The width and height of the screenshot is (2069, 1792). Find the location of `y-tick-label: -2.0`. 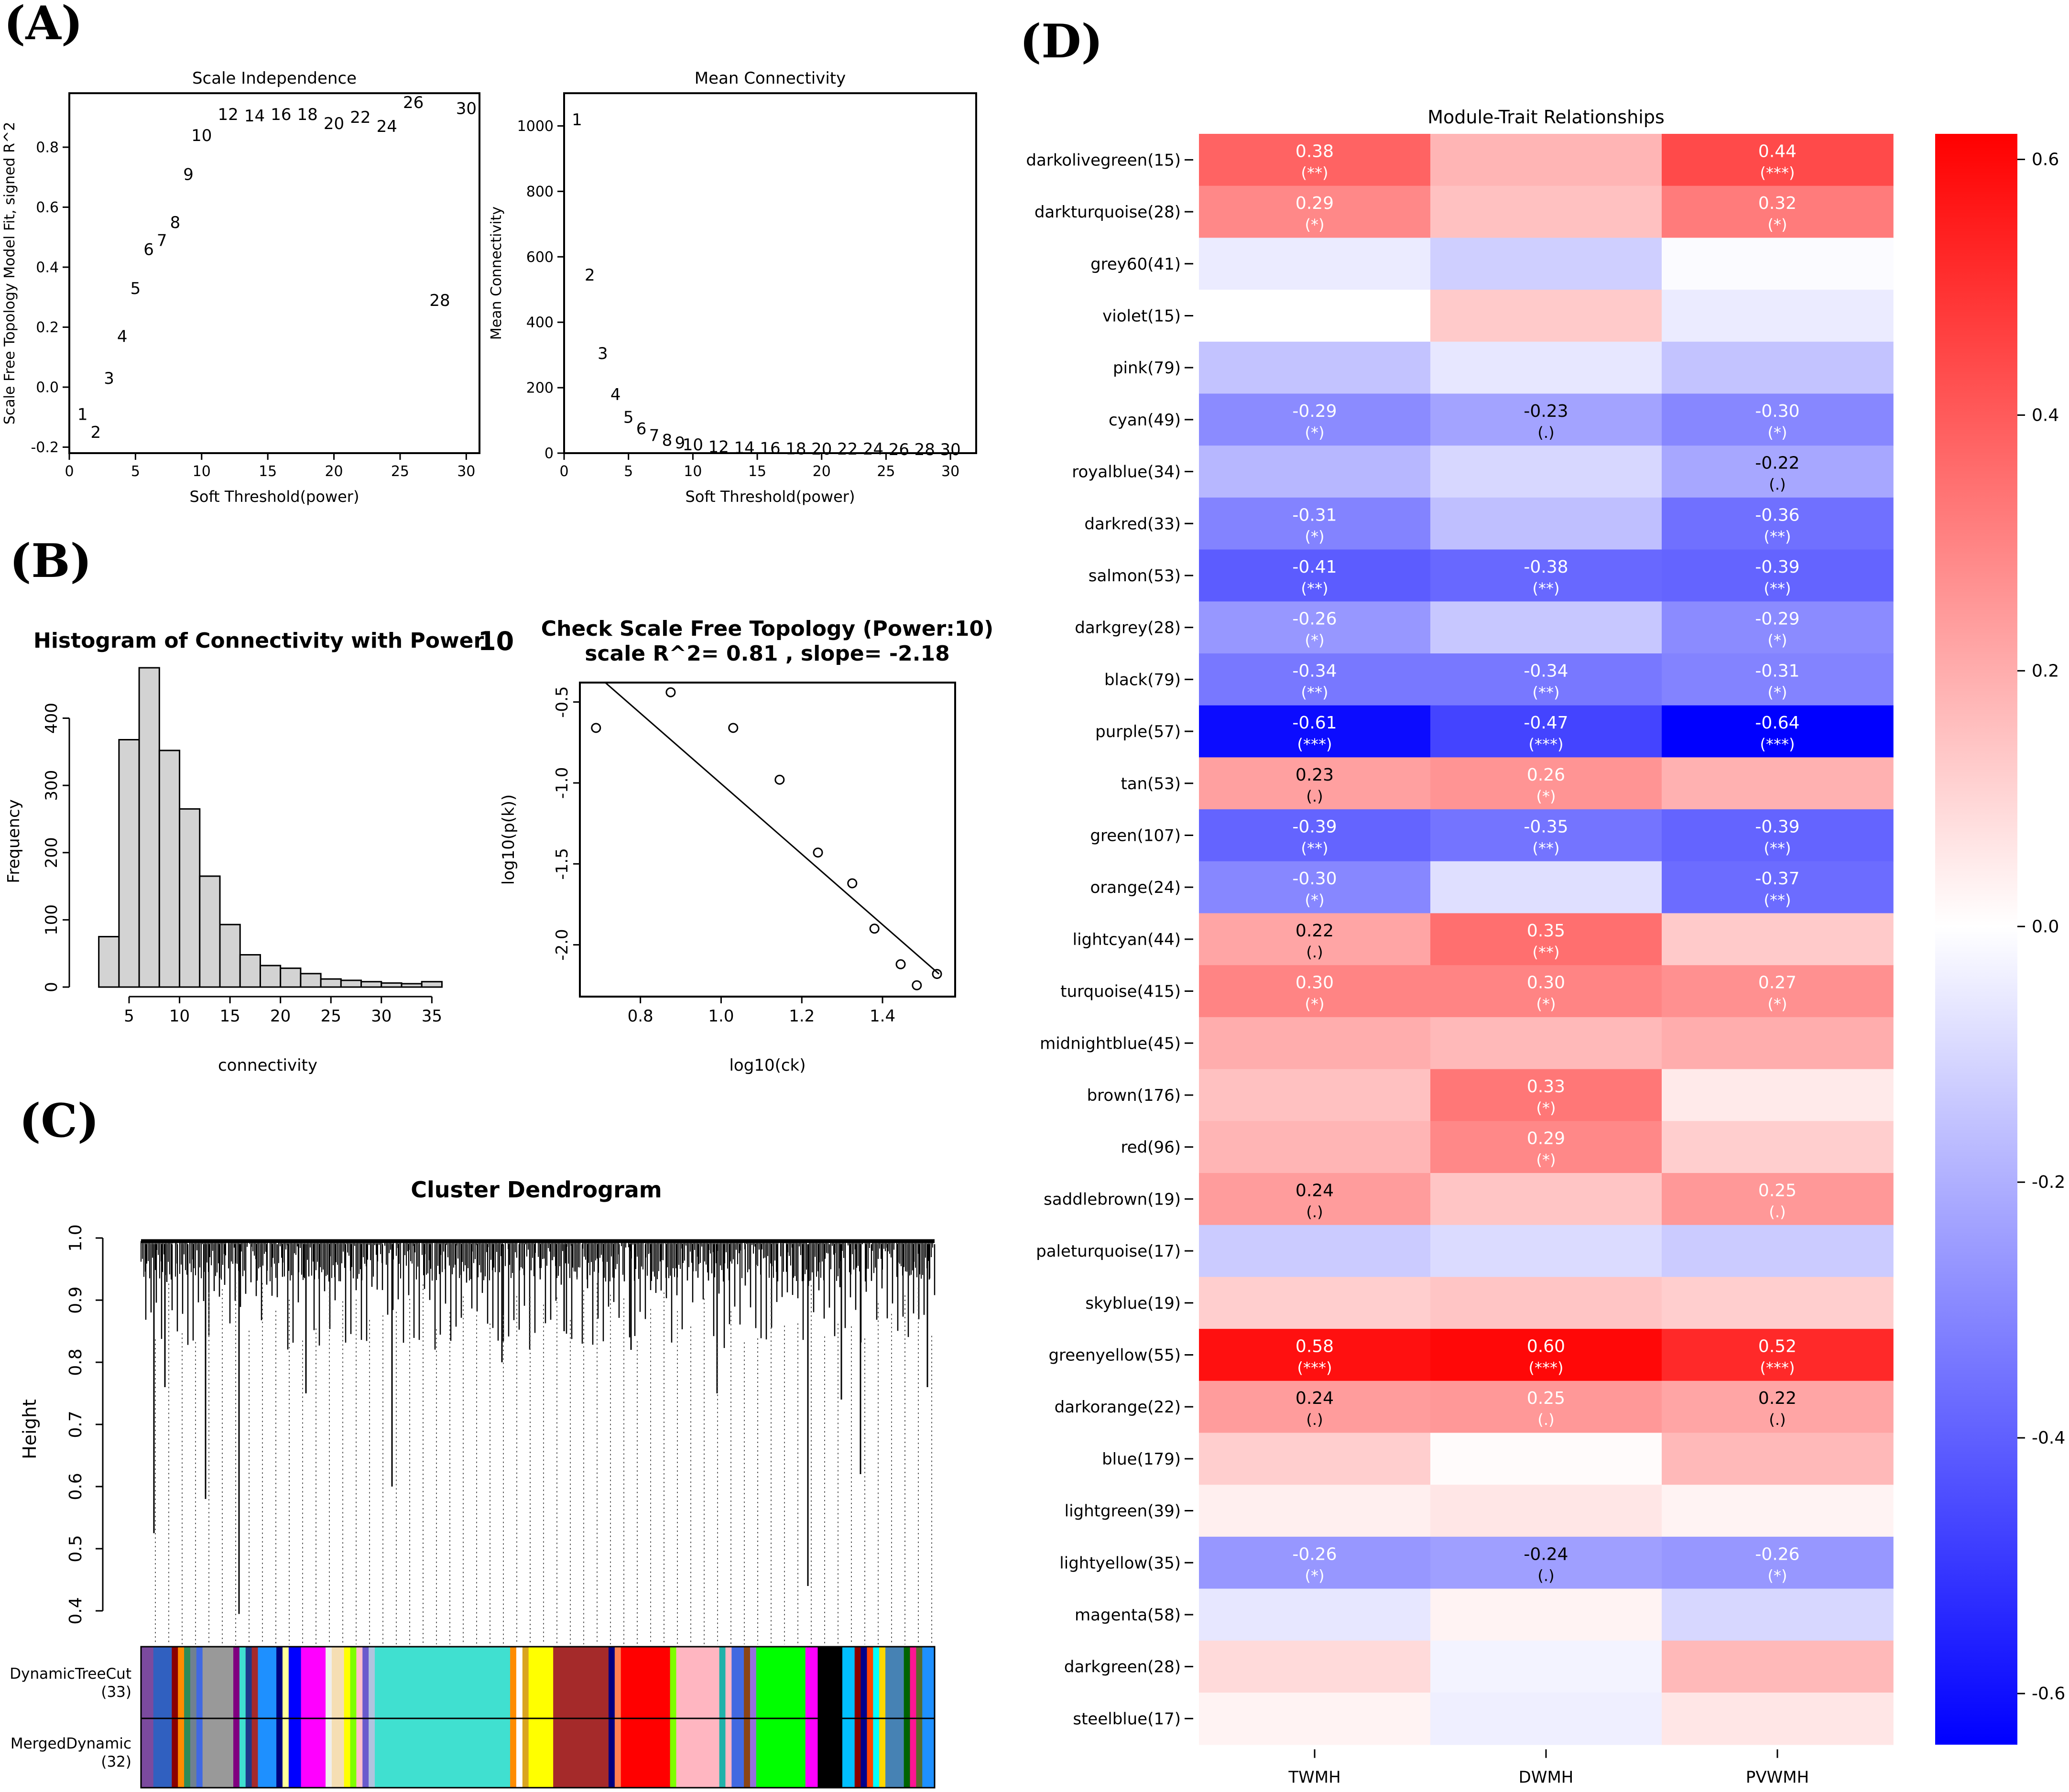

y-tick-label: -2.0 is located at coordinates (562, 944).